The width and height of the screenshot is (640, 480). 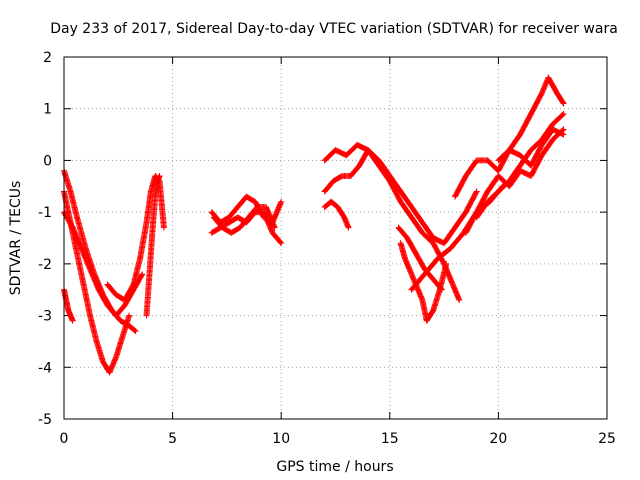 What do you see at coordinates (45, 420) in the screenshot?
I see `y-tick-label: -5` at bounding box center [45, 420].